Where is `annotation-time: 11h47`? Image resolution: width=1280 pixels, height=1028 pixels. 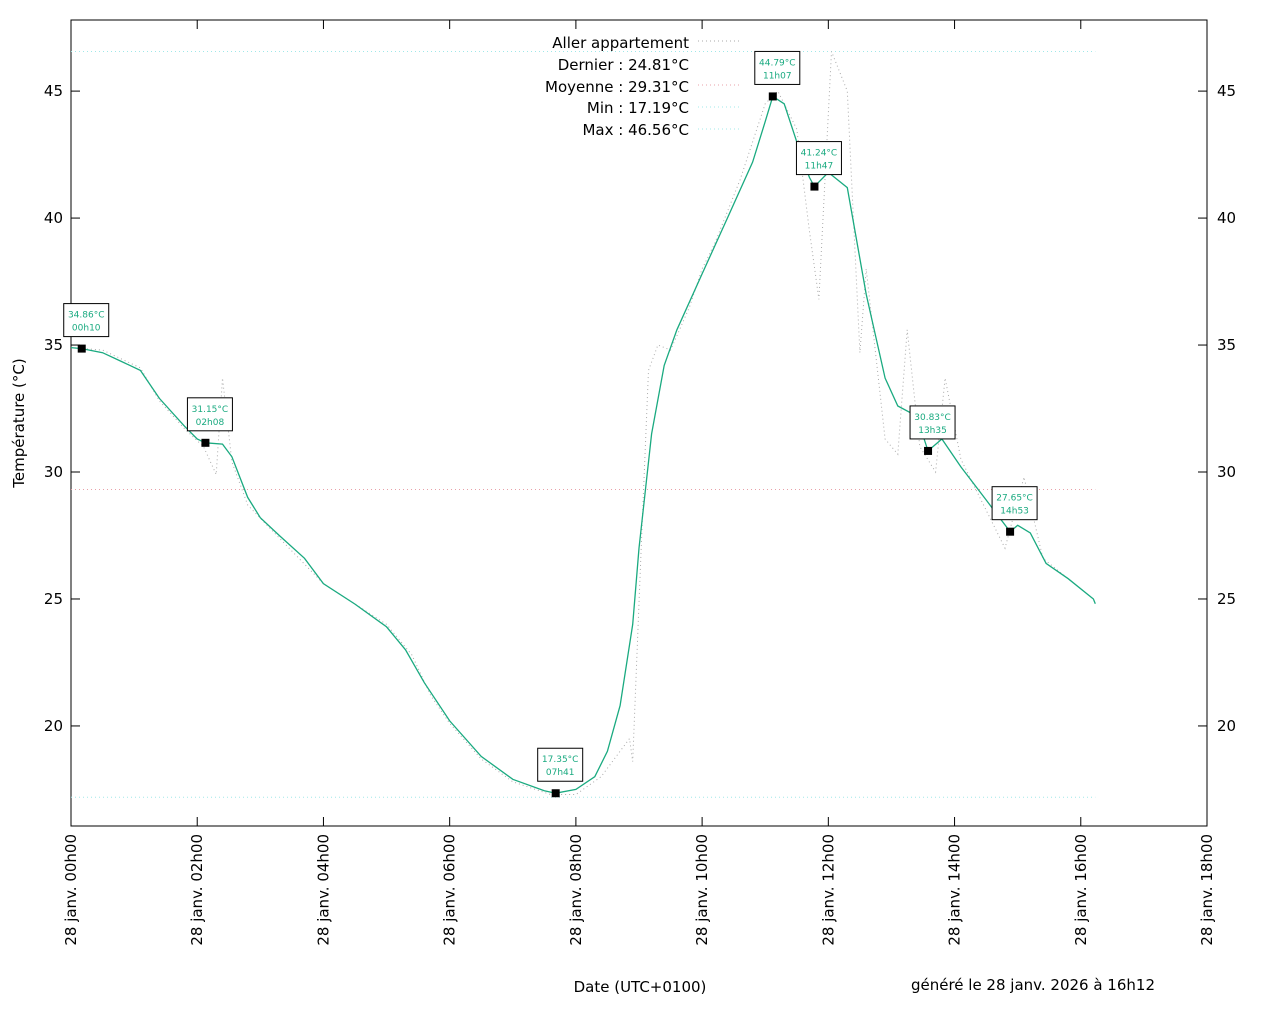
annotation-time: 11h47 is located at coordinates (819, 167).